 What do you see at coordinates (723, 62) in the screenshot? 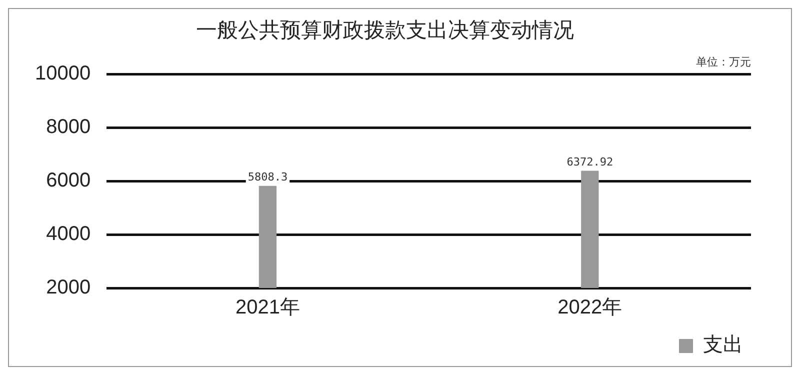
I see `text: 单位：万元` at bounding box center [723, 62].